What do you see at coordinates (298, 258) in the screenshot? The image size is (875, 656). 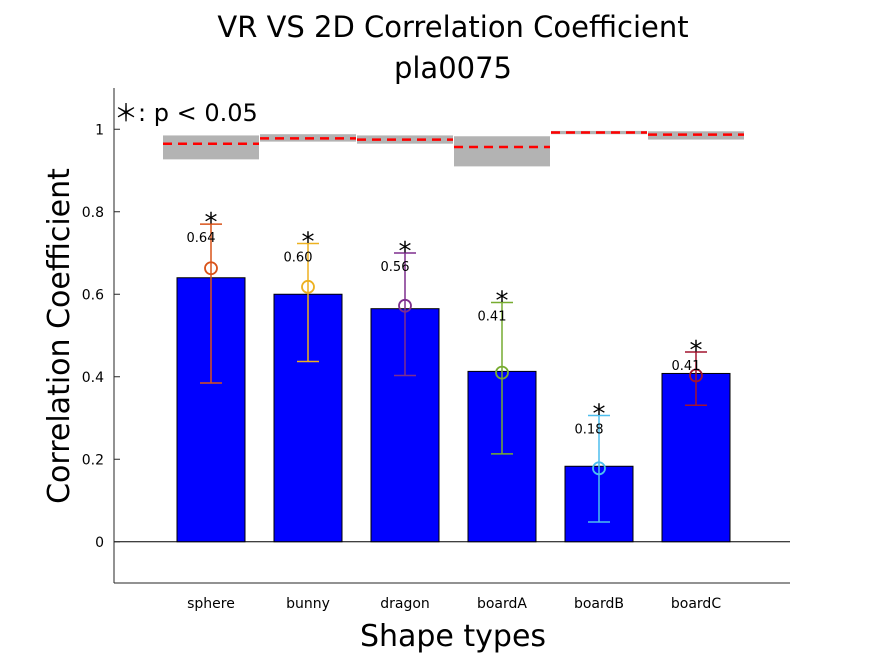 I see `data-label: 0.60` at bounding box center [298, 258].